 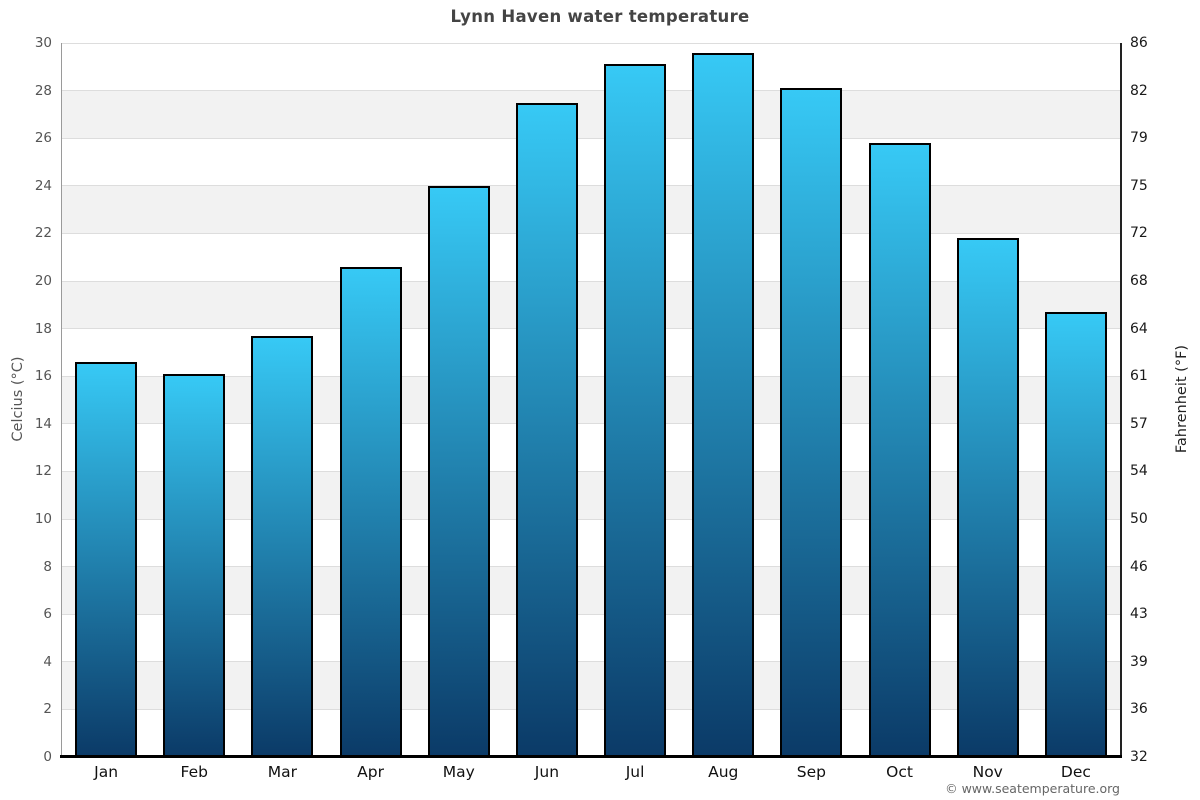 I want to click on chart-title: Lynn Haven water temperature, so click(x=600, y=16).